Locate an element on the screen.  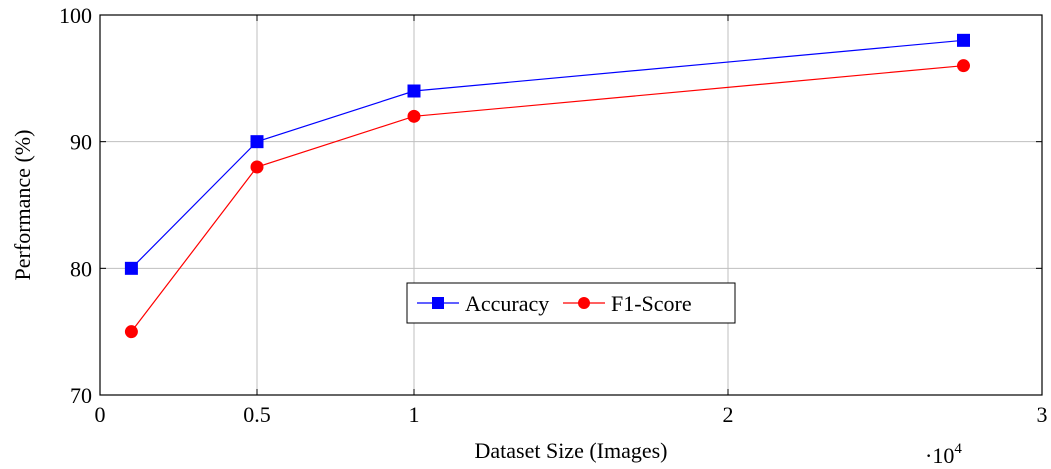
x-axis-label: Dataset Size (Images) is located at coordinates (570, 450).